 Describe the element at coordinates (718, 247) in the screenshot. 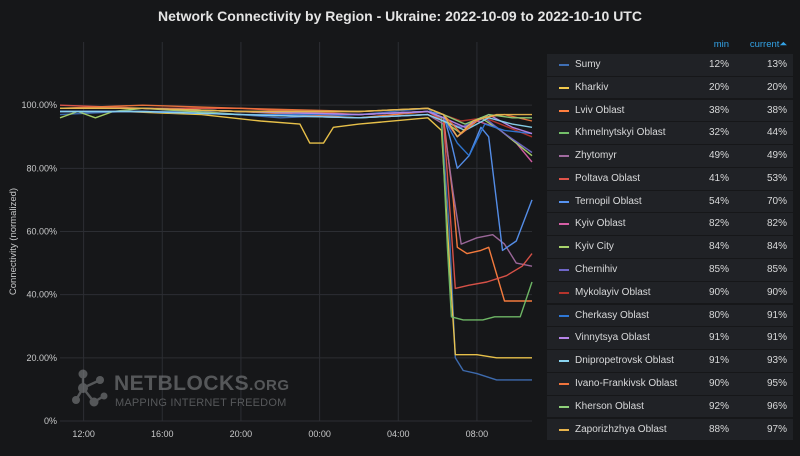

I see `legend-min-value: 84%` at that location.